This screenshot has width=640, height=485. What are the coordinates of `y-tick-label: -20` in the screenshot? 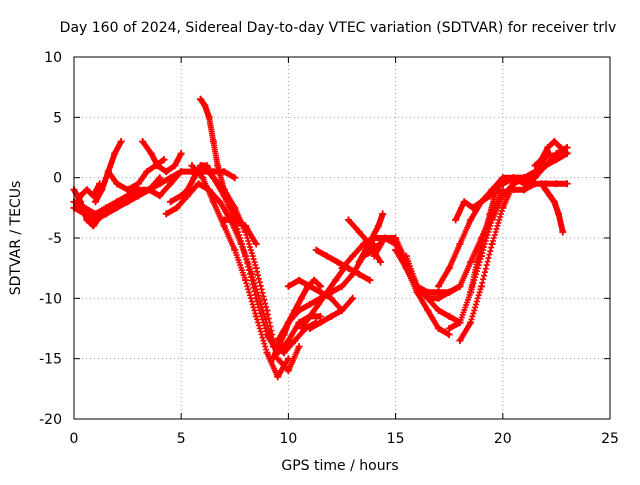 It's located at (50, 420).